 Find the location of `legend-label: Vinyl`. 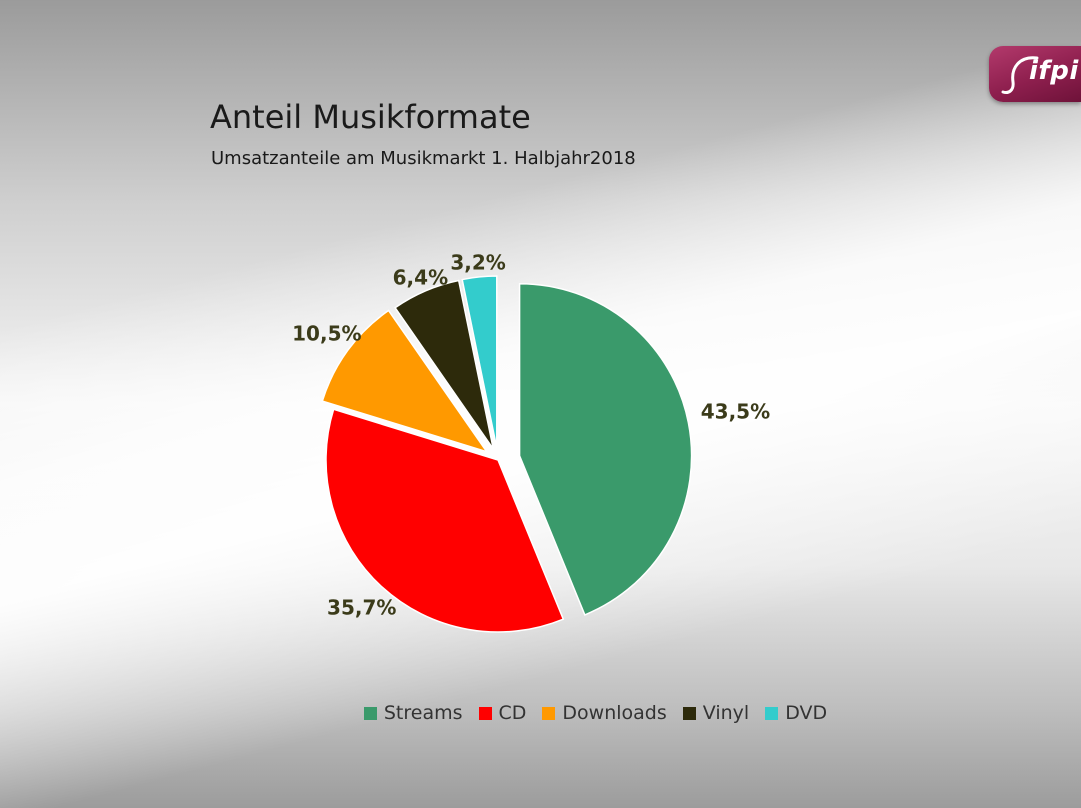

legend-label: Vinyl is located at coordinates (726, 713).